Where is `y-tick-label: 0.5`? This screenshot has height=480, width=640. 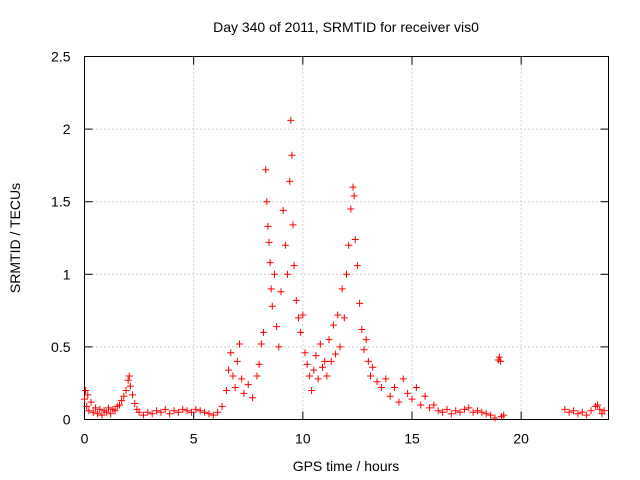 y-tick-label: 0.5 is located at coordinates (61, 347).